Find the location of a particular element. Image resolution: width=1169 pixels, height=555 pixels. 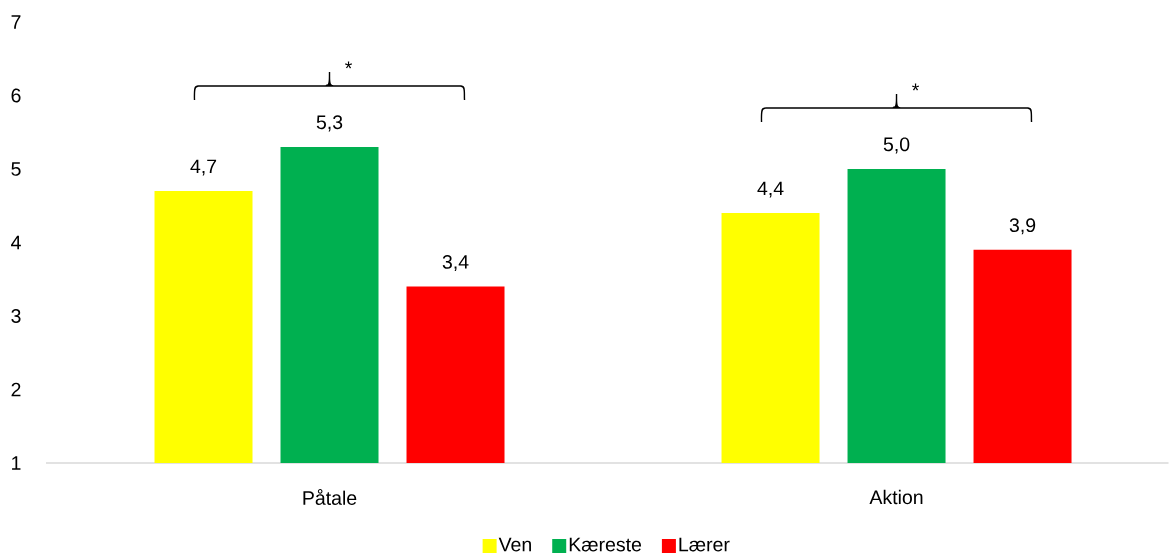

data-label: 3,9 is located at coordinates (1022, 226).